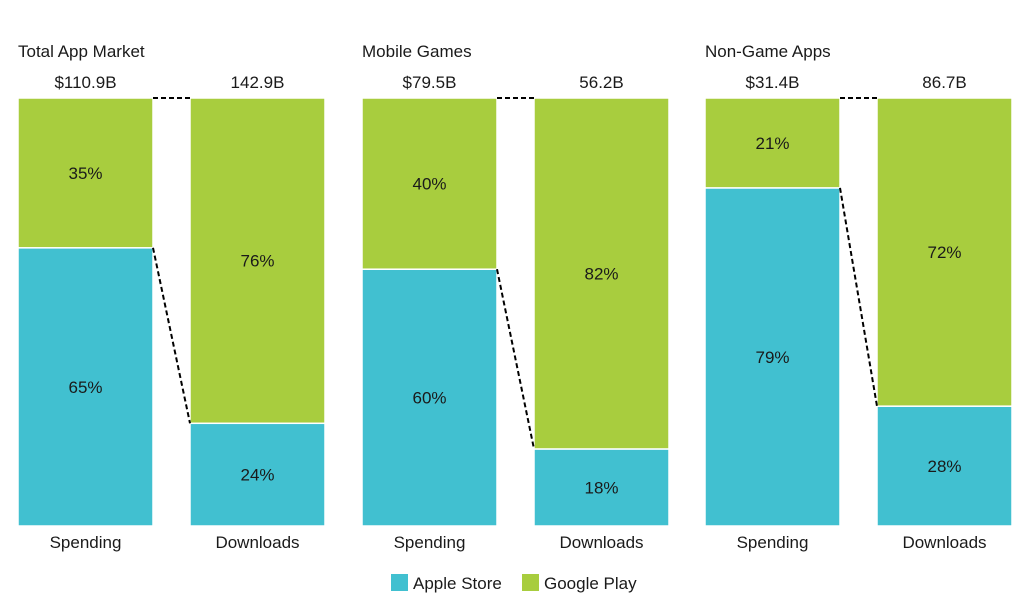  What do you see at coordinates (86, 542) in the screenshot?
I see `category-label-total-app-market-spending: Spending` at bounding box center [86, 542].